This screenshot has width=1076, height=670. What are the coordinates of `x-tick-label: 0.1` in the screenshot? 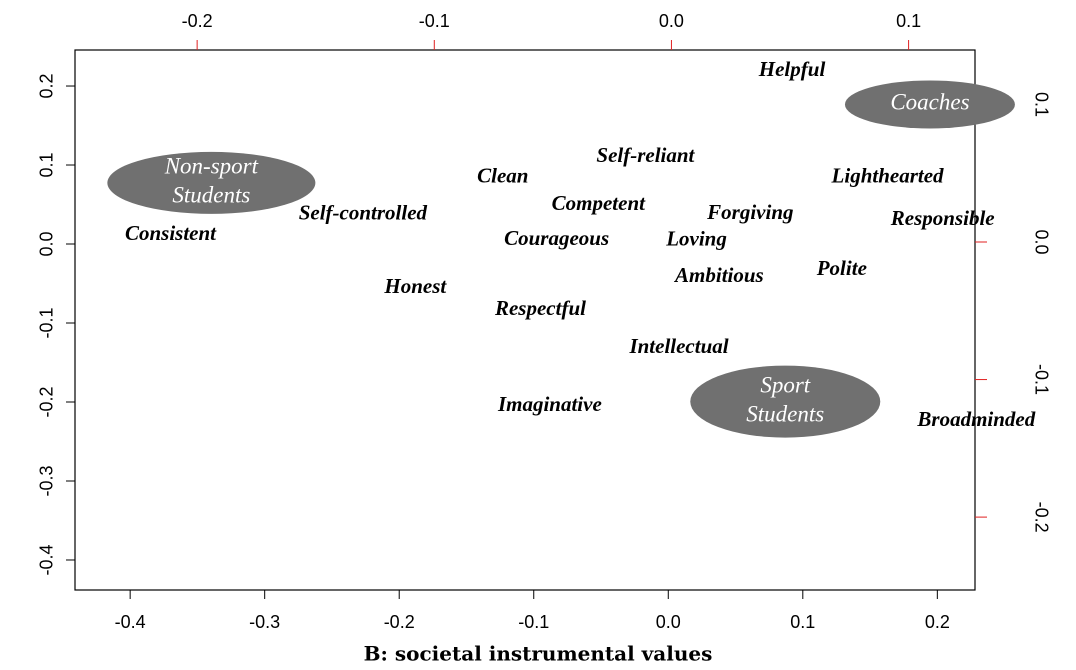 It's located at (802, 622).